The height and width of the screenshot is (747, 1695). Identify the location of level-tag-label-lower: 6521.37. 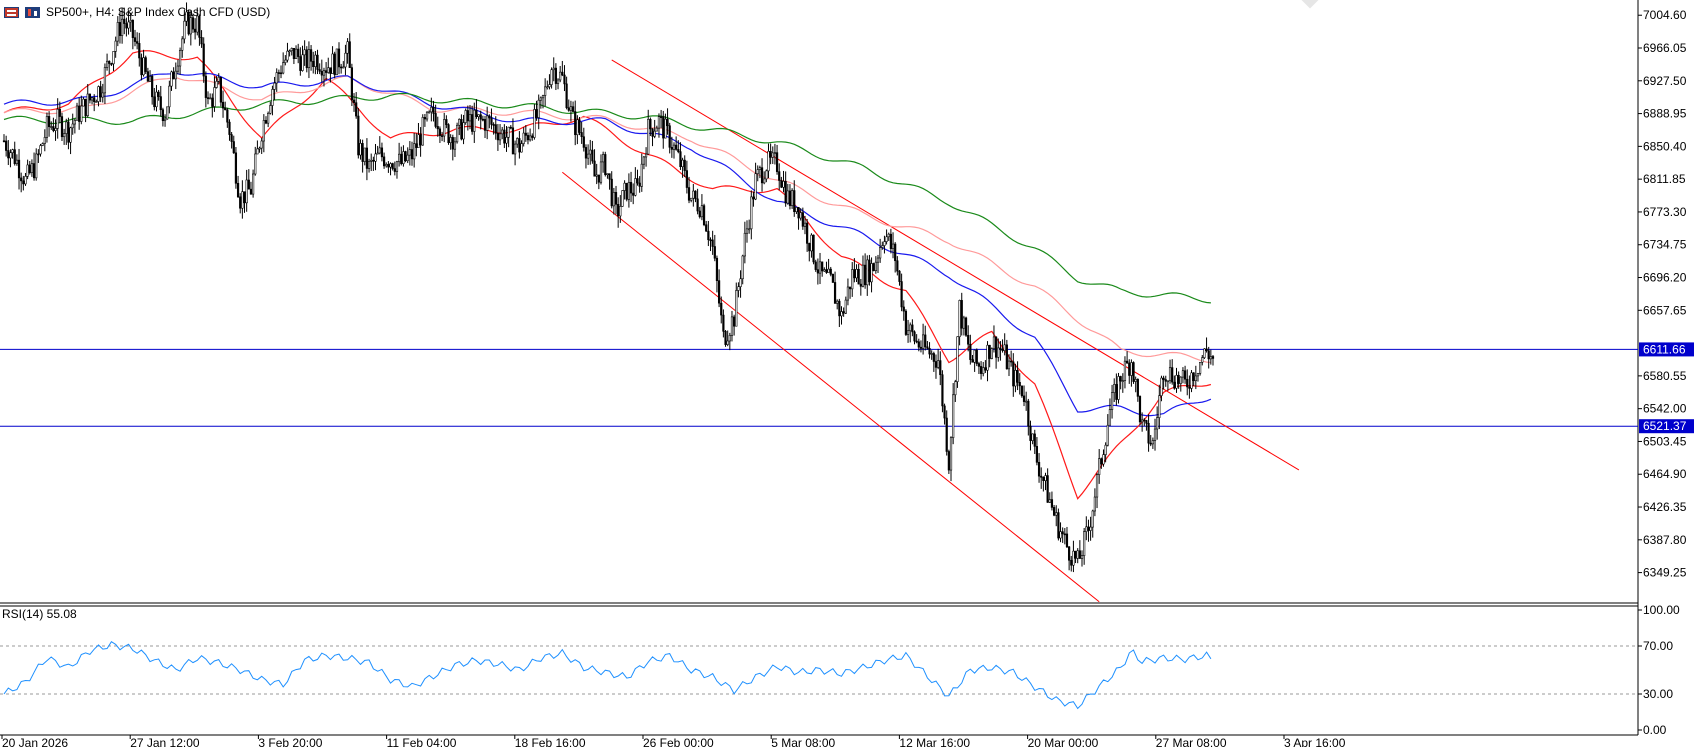
(1665, 426).